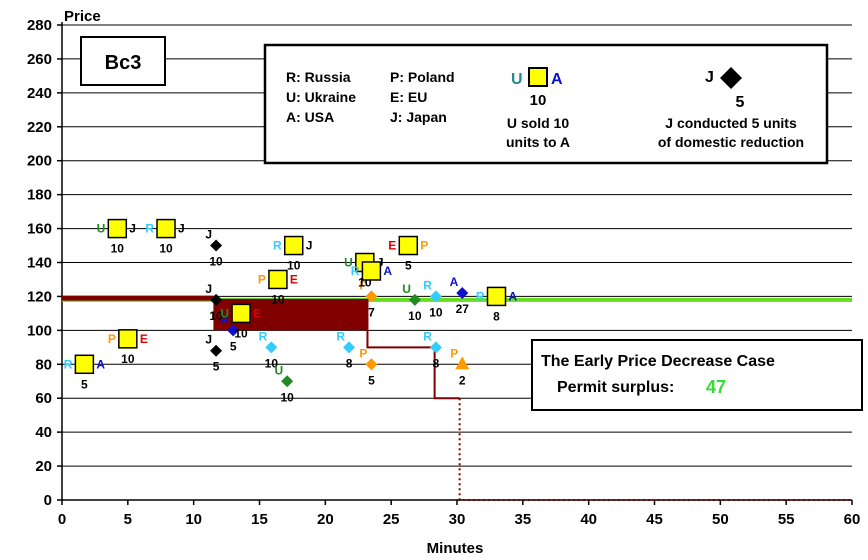  Describe the element at coordinates (852, 519) in the screenshot. I see `x-tick-label: 60` at that location.